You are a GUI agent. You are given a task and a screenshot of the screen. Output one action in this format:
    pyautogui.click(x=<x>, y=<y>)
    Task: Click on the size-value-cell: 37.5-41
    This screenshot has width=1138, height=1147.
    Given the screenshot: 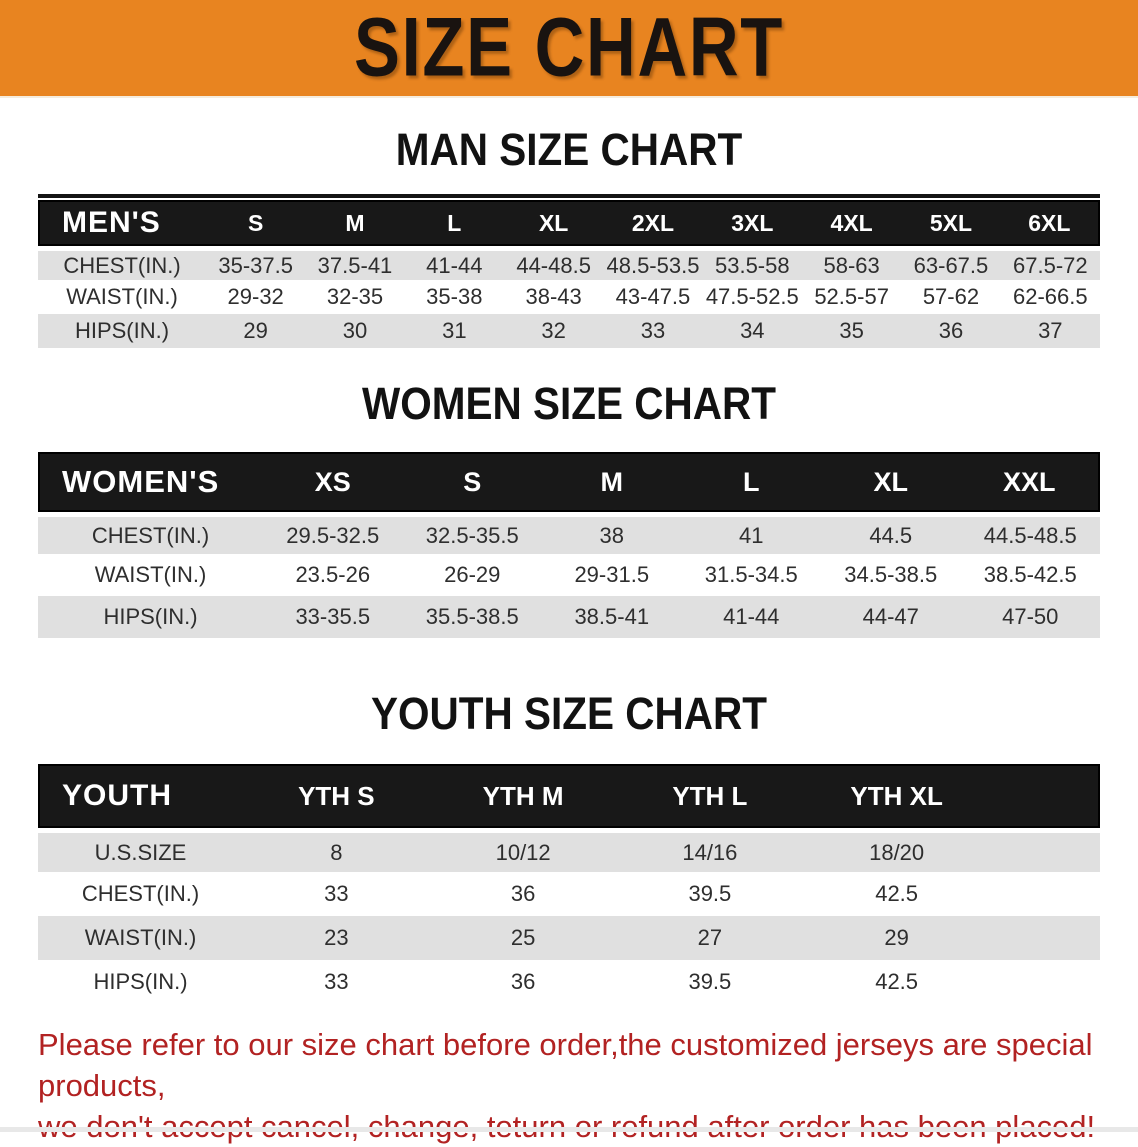 What is the action you would take?
    pyautogui.click(x=355, y=263)
    